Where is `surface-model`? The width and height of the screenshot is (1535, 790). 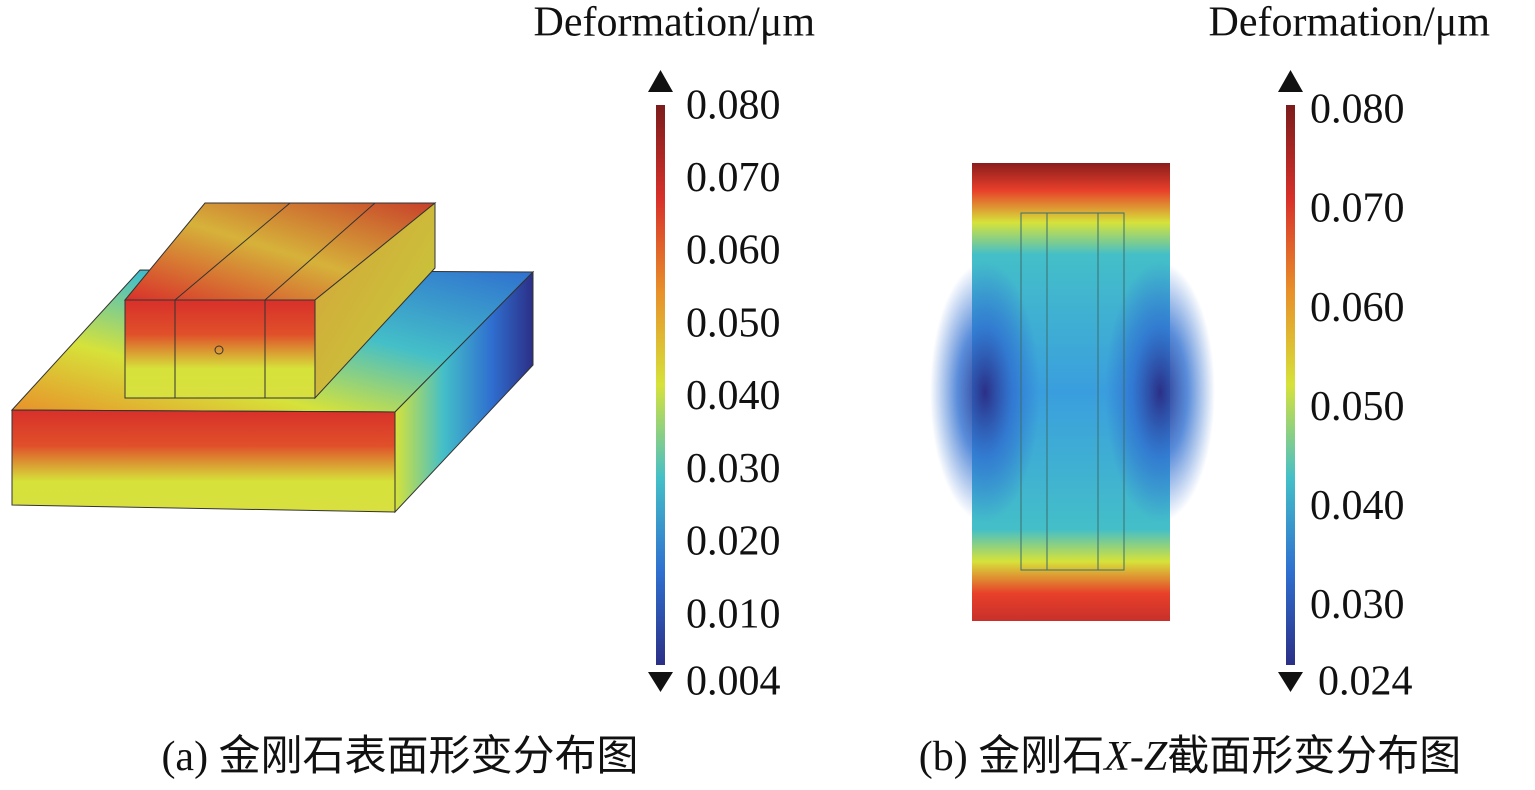 surface-model is located at coordinates (272, 357).